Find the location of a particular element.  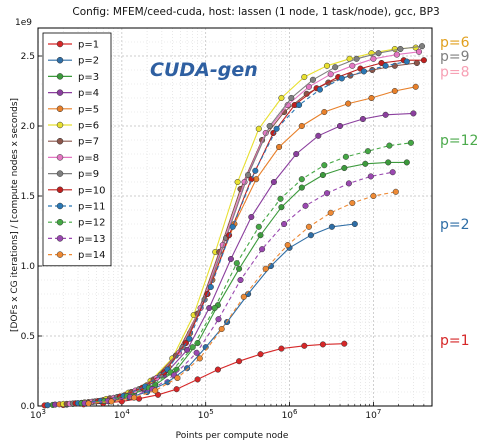

legend-label: p=1 is located at coordinates (88, 45).